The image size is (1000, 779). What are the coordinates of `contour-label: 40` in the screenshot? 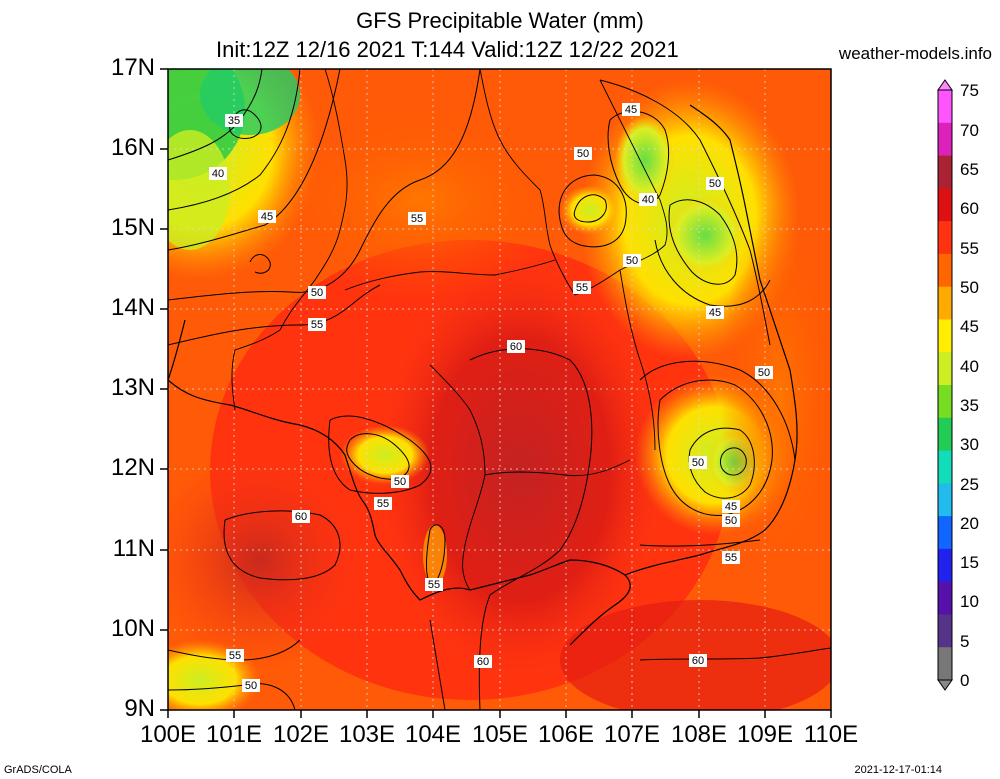 It's located at (648, 199).